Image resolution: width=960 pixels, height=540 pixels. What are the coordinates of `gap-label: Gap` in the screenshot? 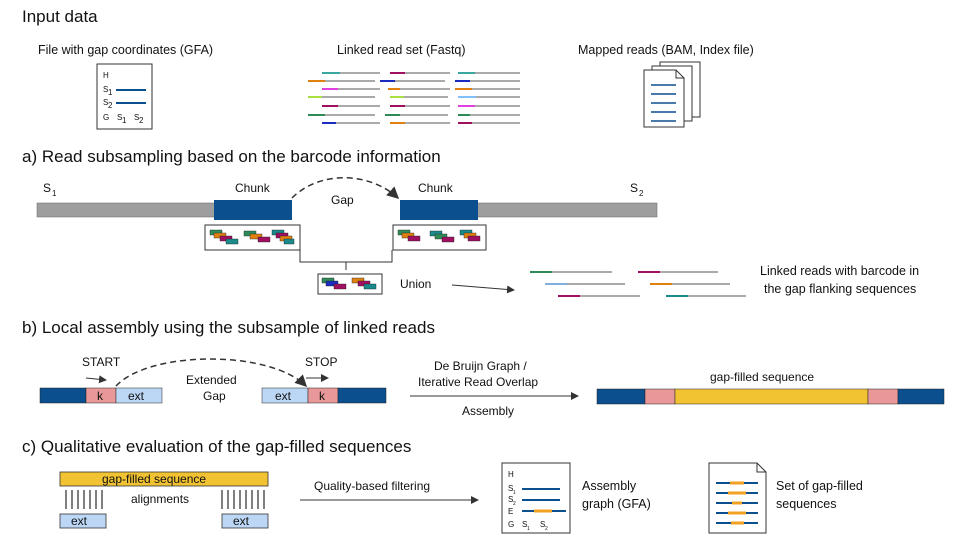 It's located at (342, 200).